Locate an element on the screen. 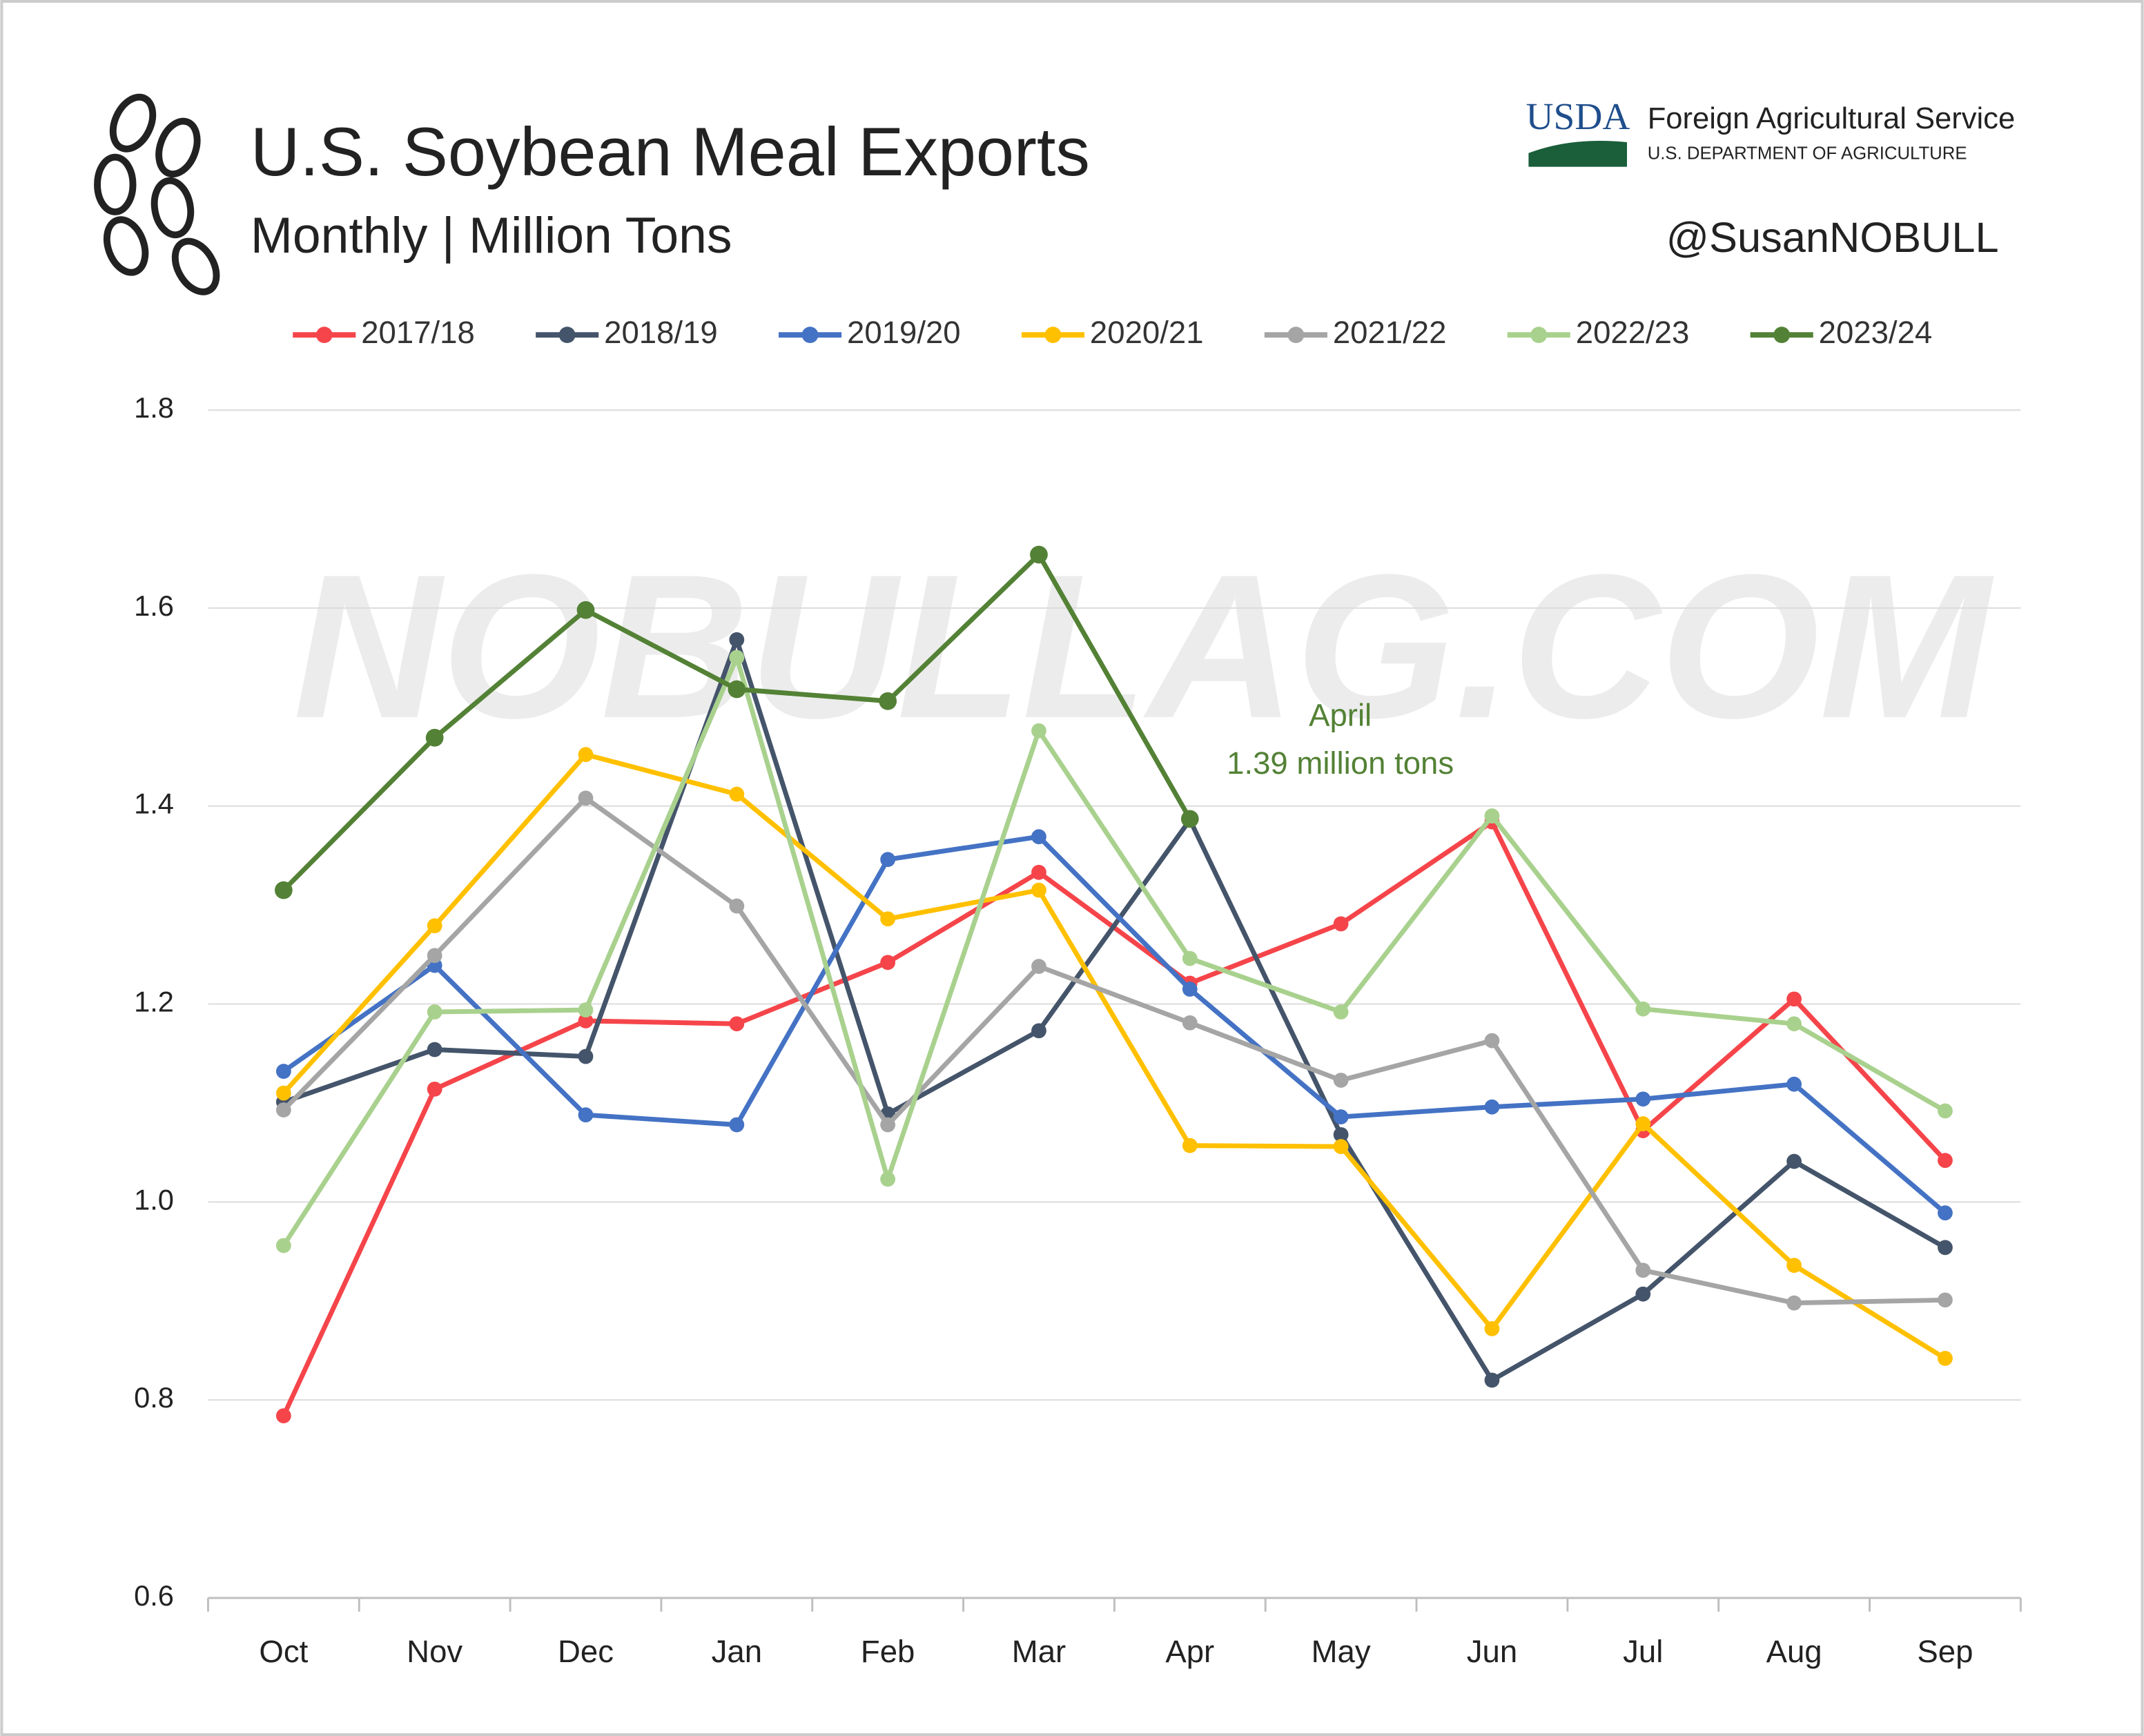 The width and height of the screenshot is (2144, 1736). x-tick-label: Dec is located at coordinates (586, 1651).